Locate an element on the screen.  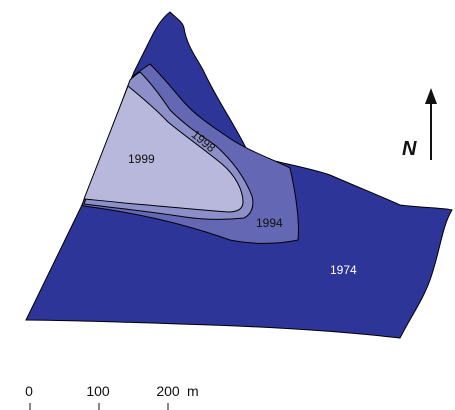
area-1999-polygon is located at coordinates (163, 149).